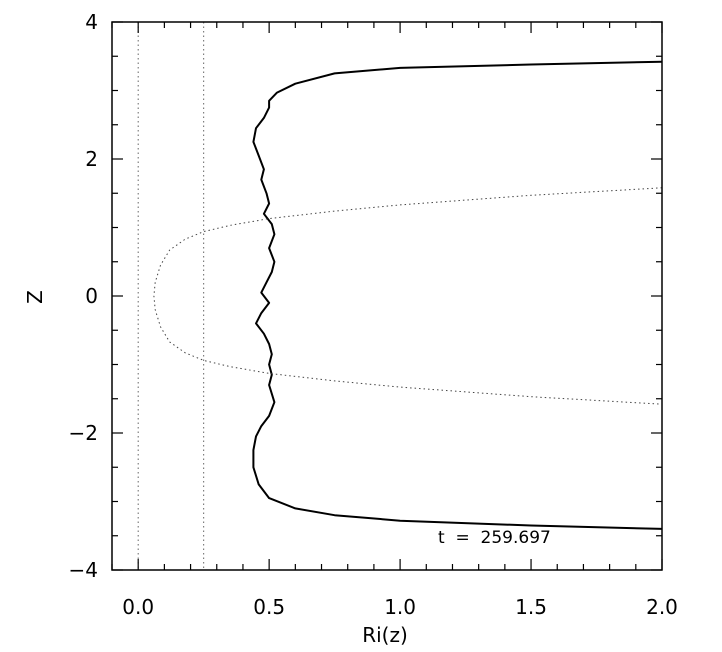 The height and width of the screenshot is (652, 722). I want to click on x-tick-label: 0.5, so click(269, 607).